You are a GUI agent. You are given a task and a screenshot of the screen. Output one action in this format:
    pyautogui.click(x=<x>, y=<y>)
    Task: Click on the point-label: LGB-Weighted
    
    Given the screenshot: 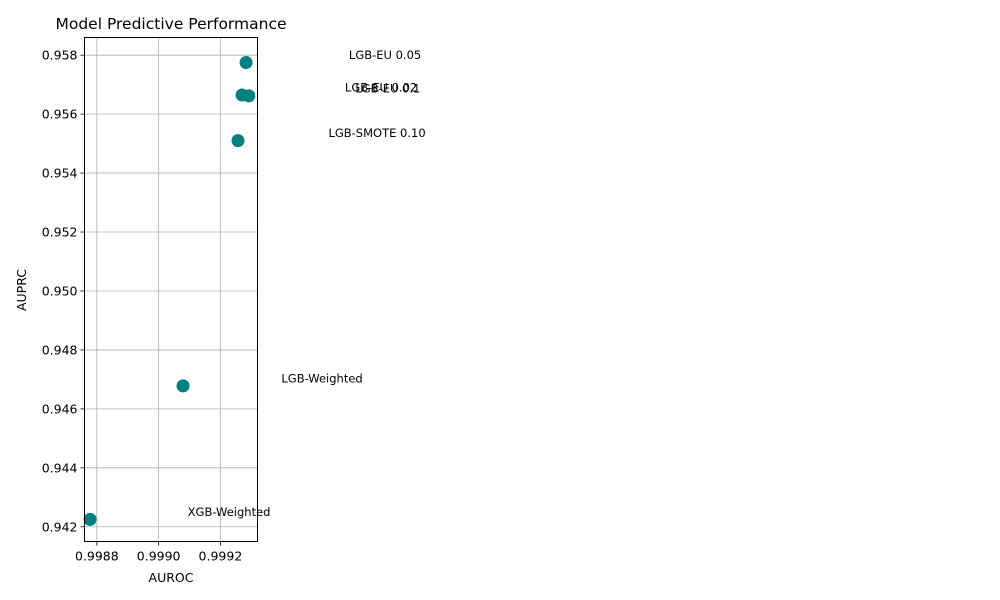 What is the action you would take?
    pyautogui.click(x=321, y=378)
    